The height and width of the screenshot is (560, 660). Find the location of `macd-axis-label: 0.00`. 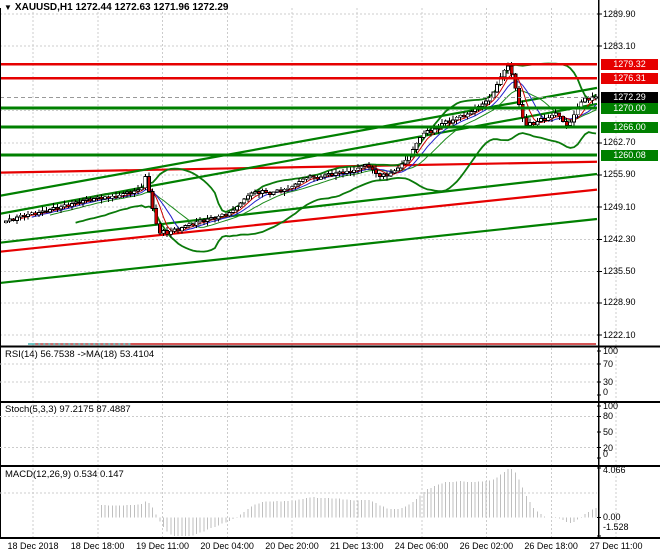

macd-axis-label: 0.00 is located at coordinates (612, 517).